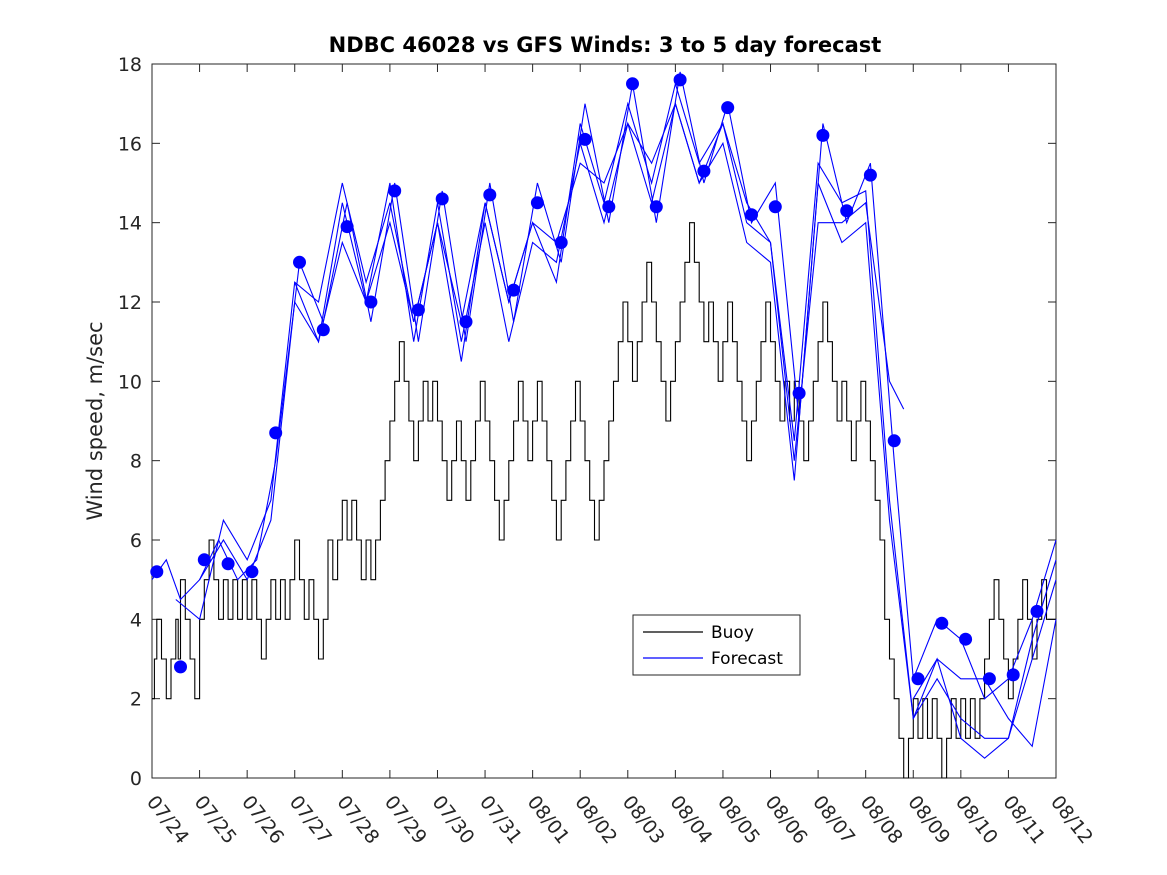 This screenshot has height=875, width=1167. Describe the element at coordinates (130, 224) in the screenshot. I see `y-tick-label: 14` at that location.